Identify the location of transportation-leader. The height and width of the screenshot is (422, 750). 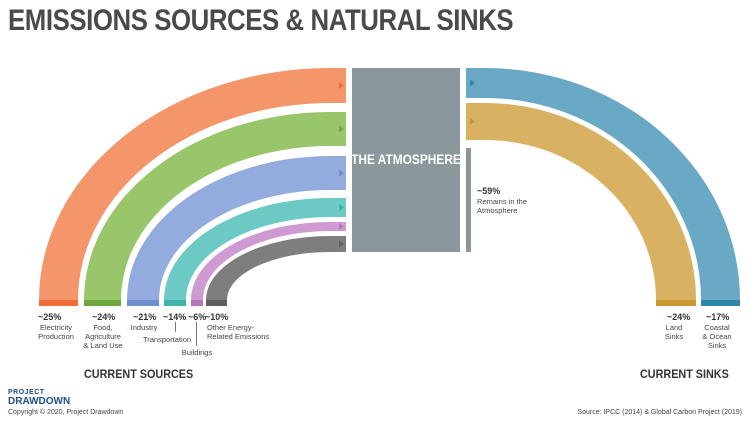
(175, 327).